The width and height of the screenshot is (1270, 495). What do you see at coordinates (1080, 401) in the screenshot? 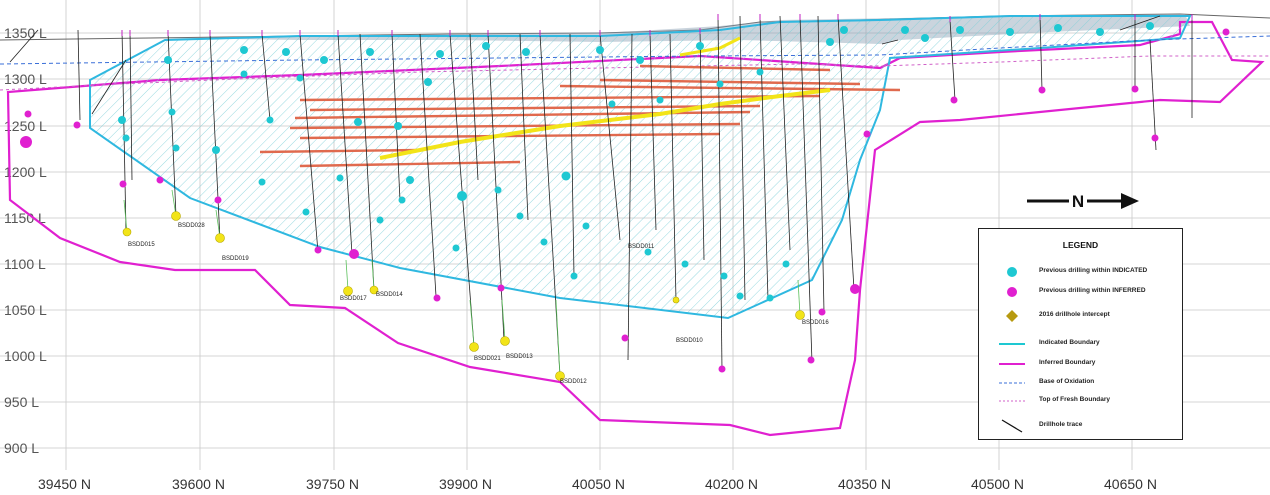
I see `legend-item: Top of Fresh Boundary` at bounding box center [1080, 401].